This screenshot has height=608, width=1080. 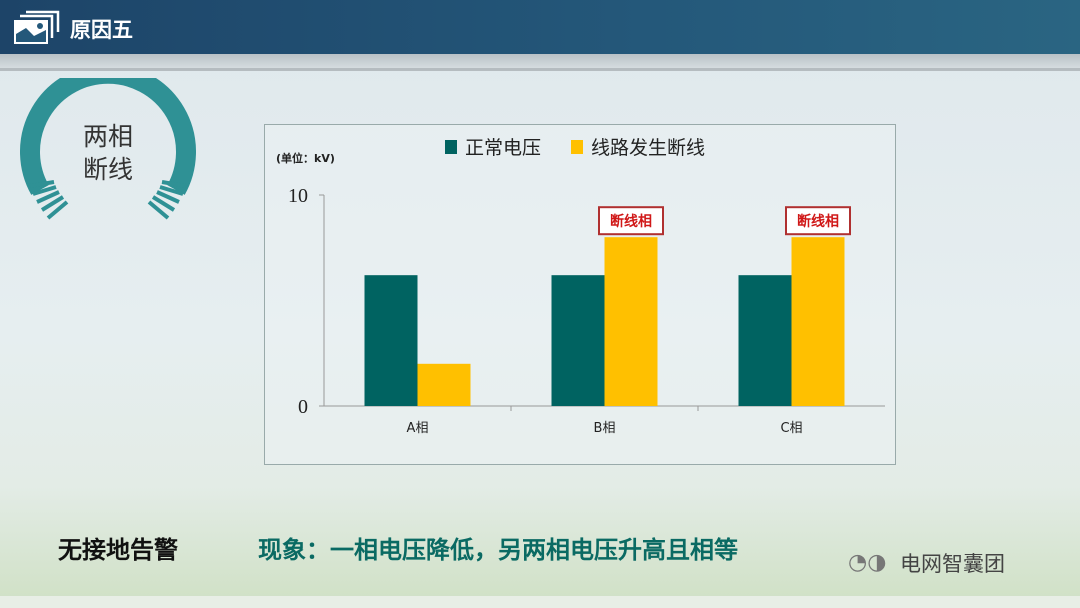 I want to click on x-tick-label: A相, so click(x=418, y=428).